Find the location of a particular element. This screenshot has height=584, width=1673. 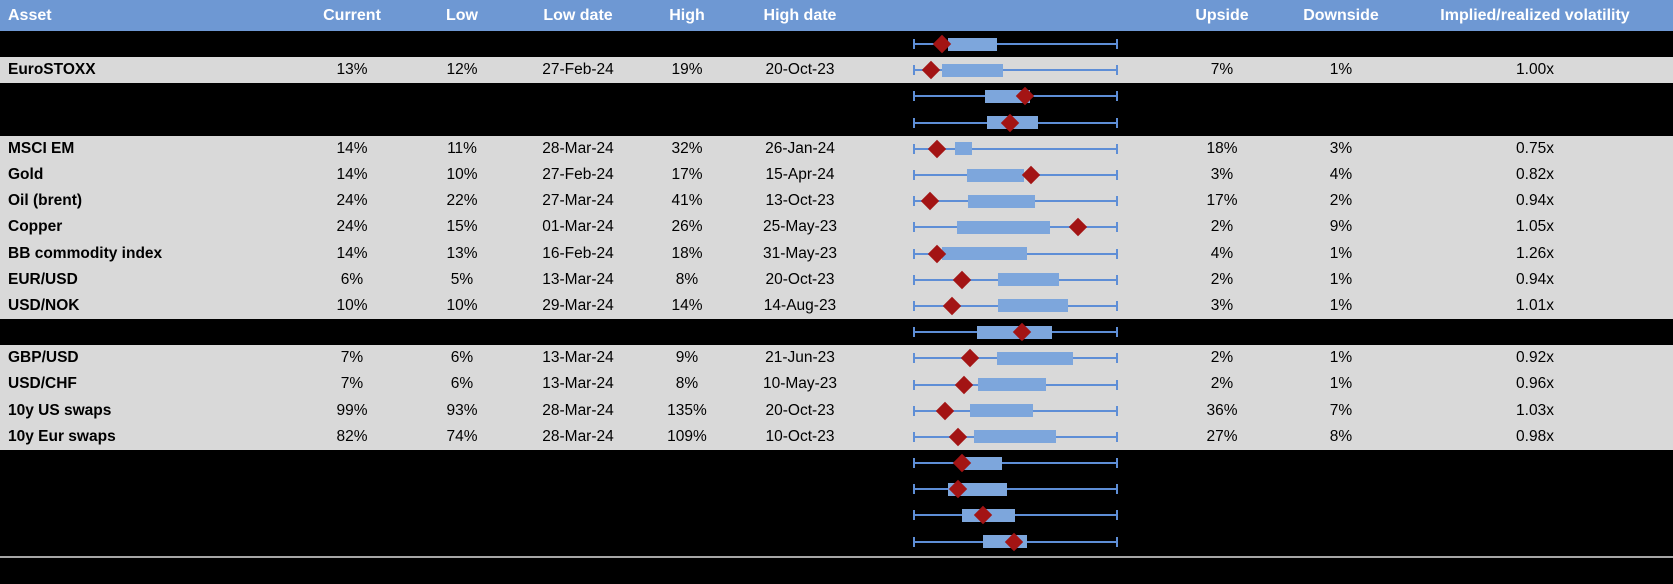

cell-current: 10% is located at coordinates (352, 305).